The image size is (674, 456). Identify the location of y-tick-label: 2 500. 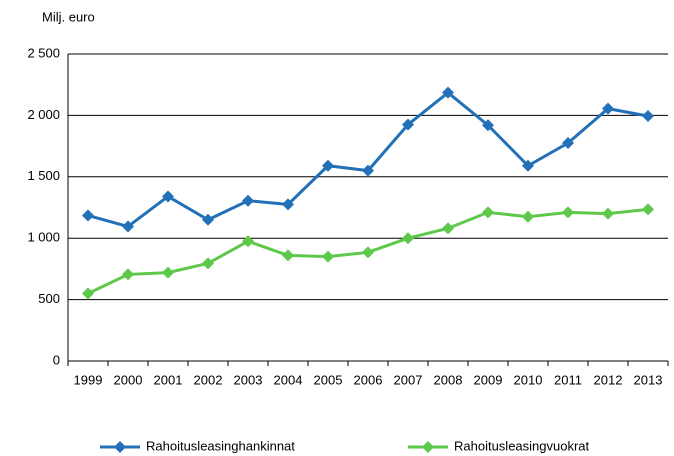
(43, 52).